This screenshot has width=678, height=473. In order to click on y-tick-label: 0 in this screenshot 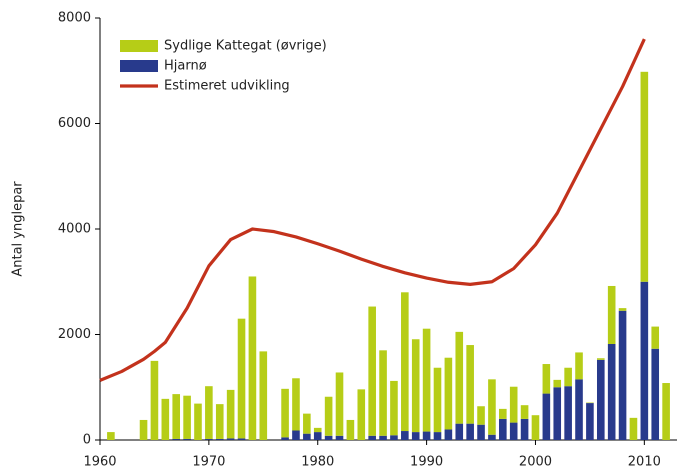, I will do `click(87, 440)`.